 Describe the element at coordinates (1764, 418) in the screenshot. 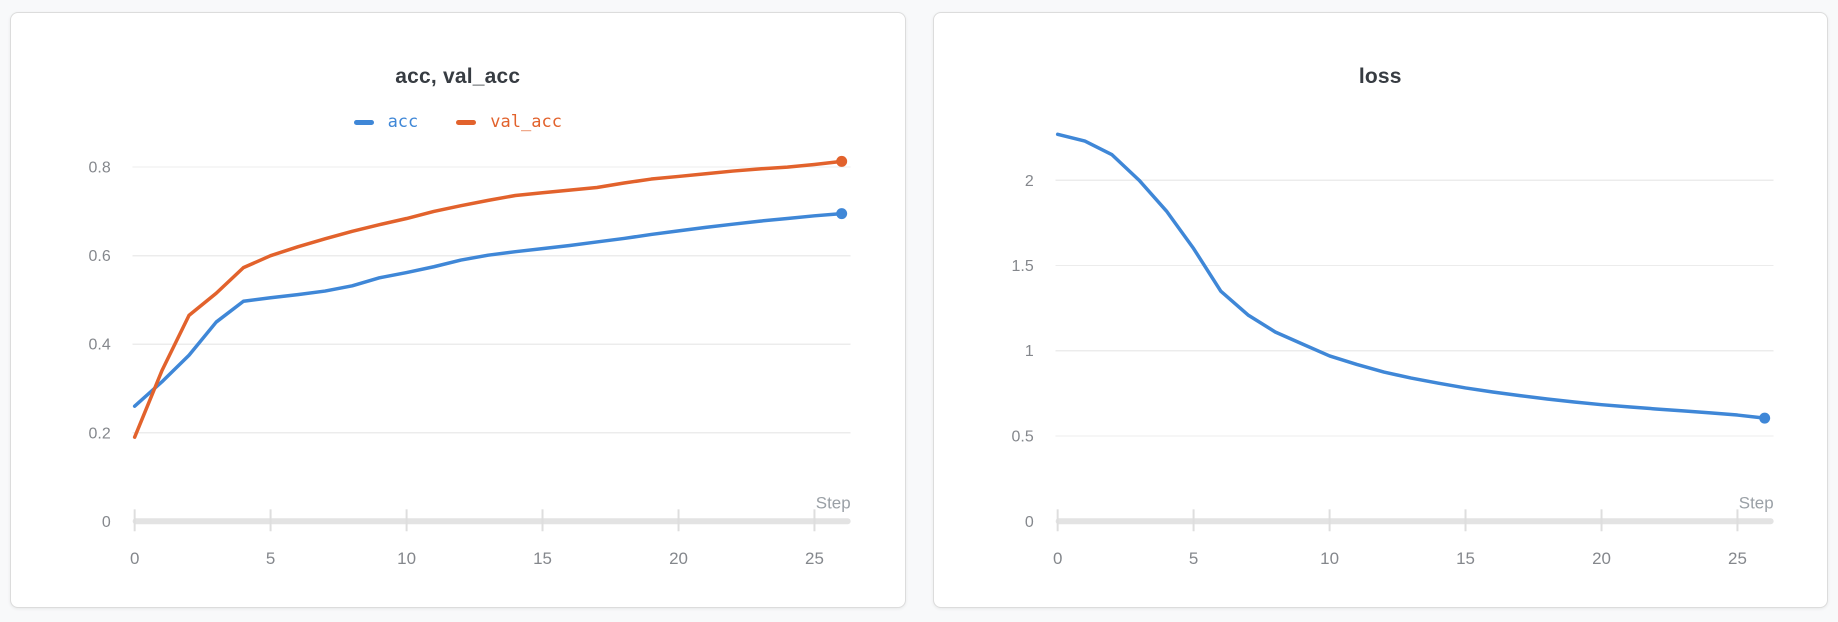

I see `series-end-dot-loss` at that location.